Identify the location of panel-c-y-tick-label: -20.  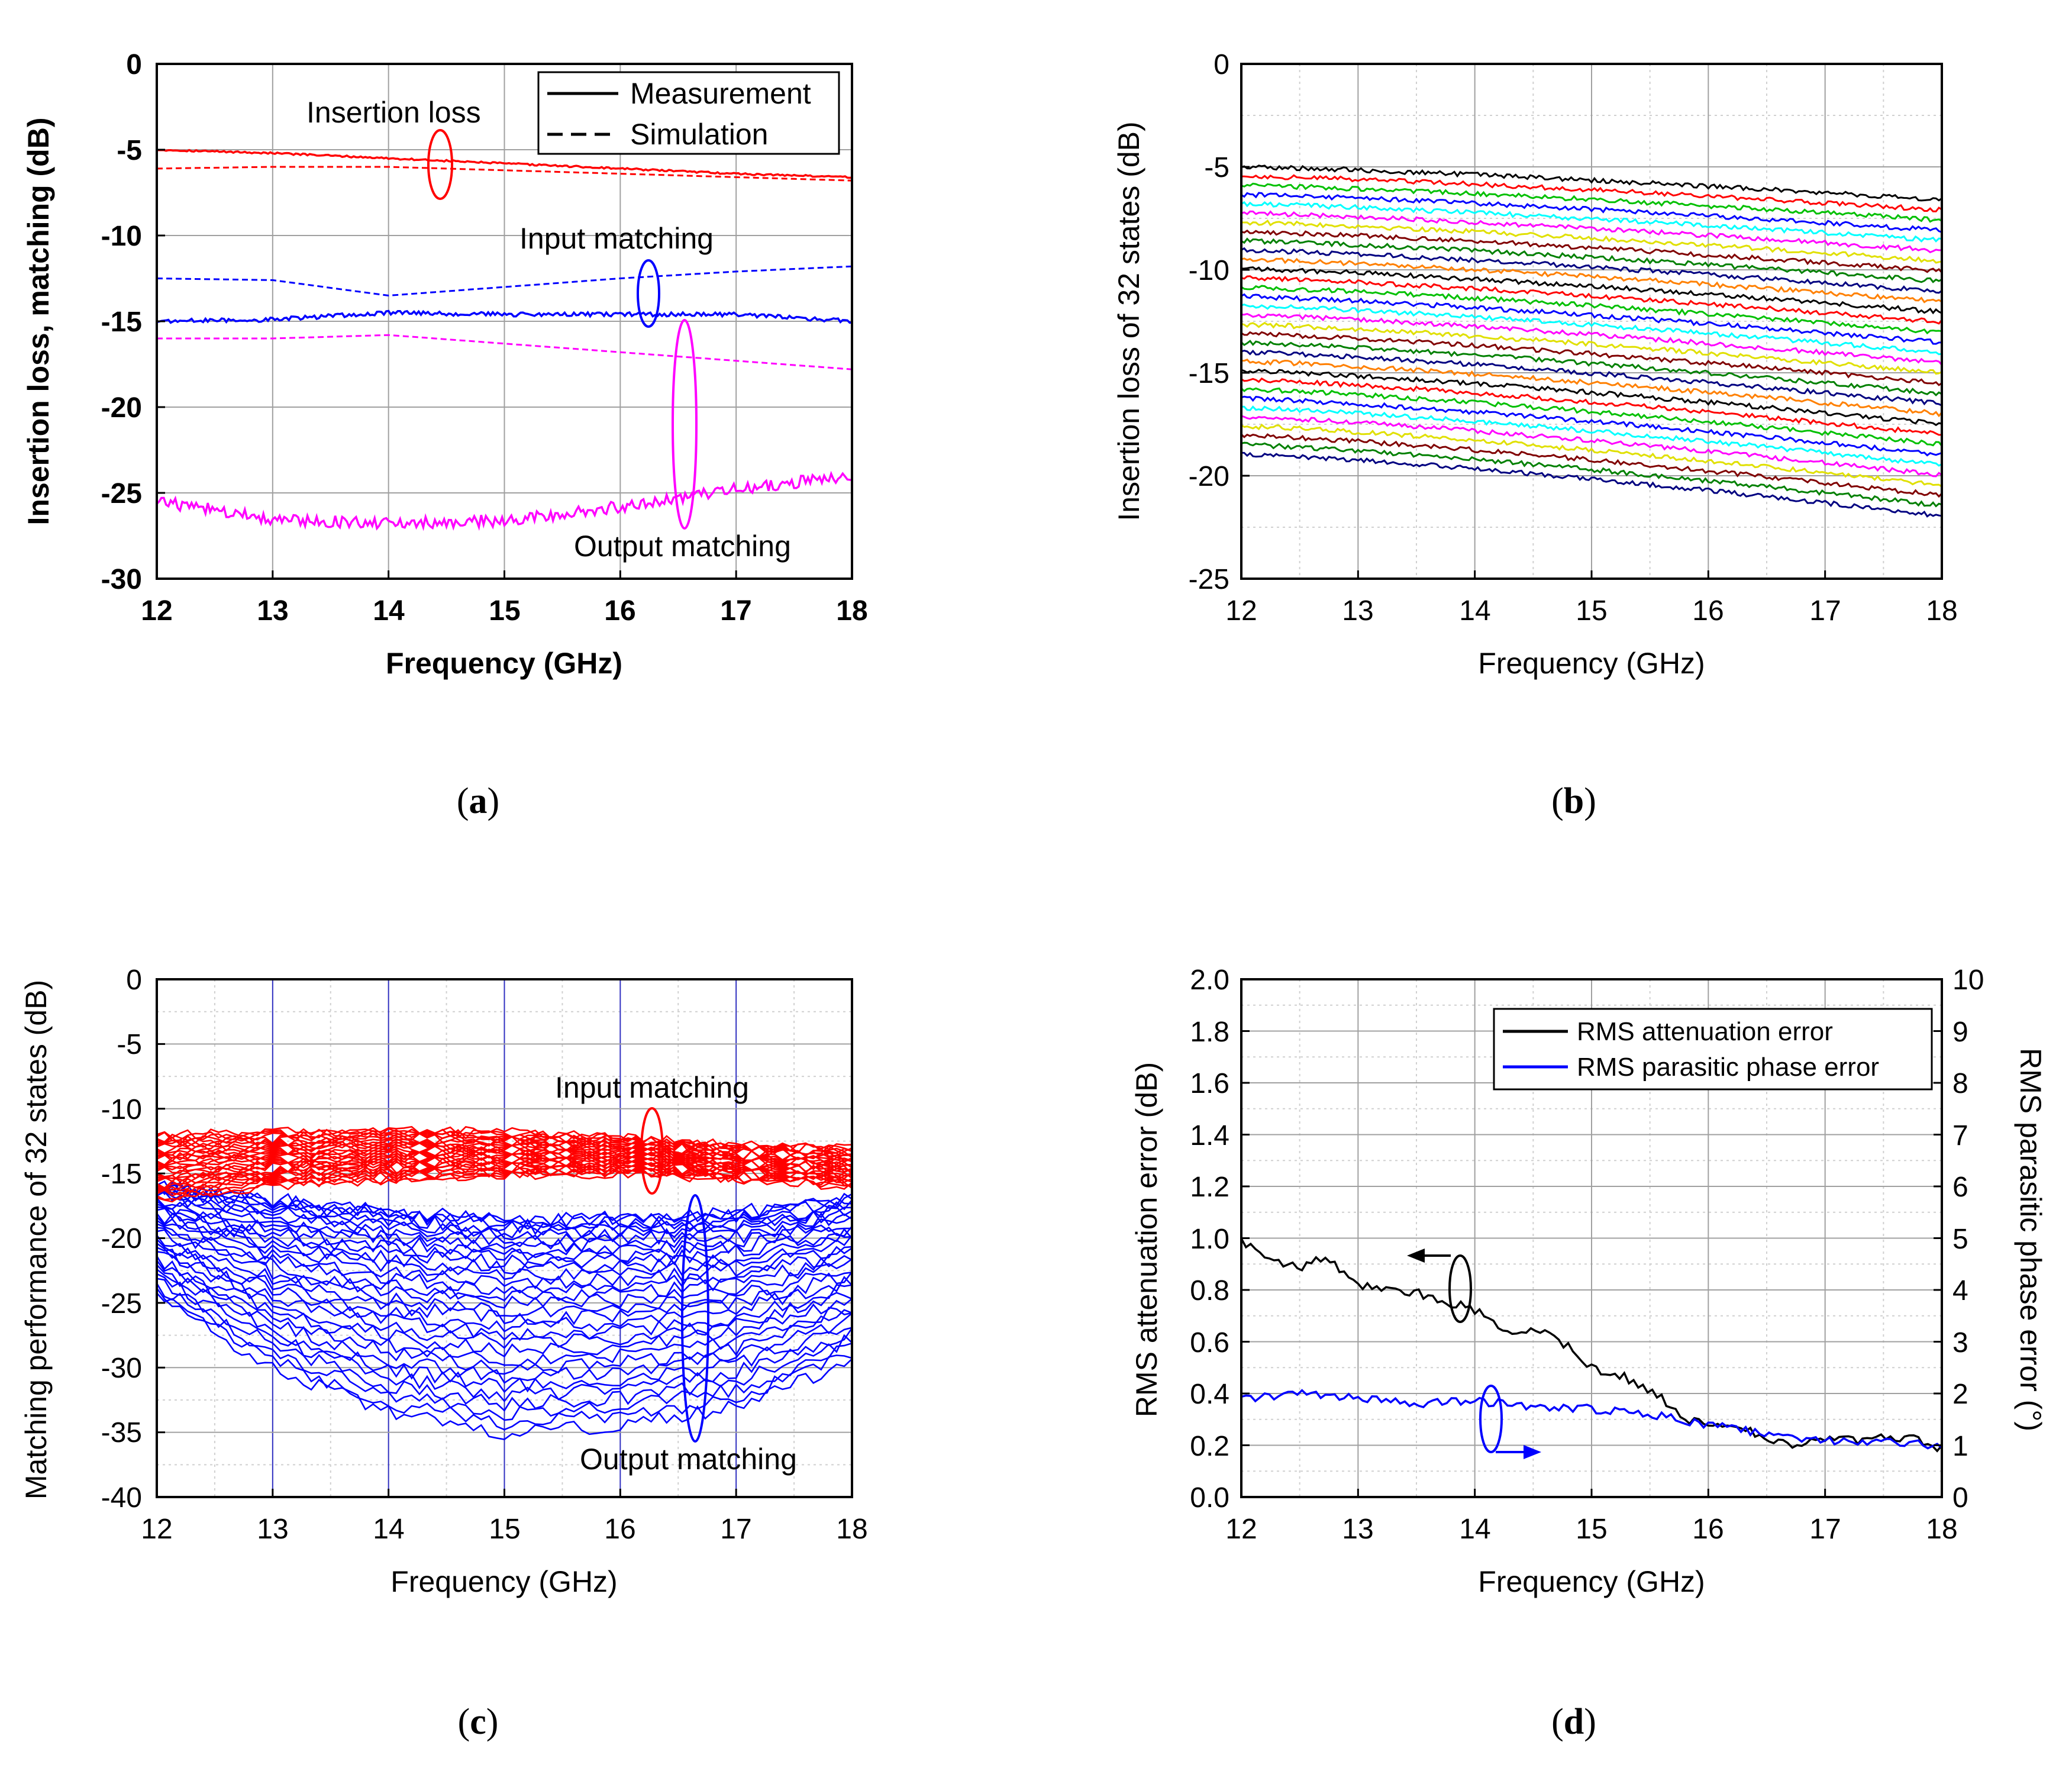
(121, 1238).